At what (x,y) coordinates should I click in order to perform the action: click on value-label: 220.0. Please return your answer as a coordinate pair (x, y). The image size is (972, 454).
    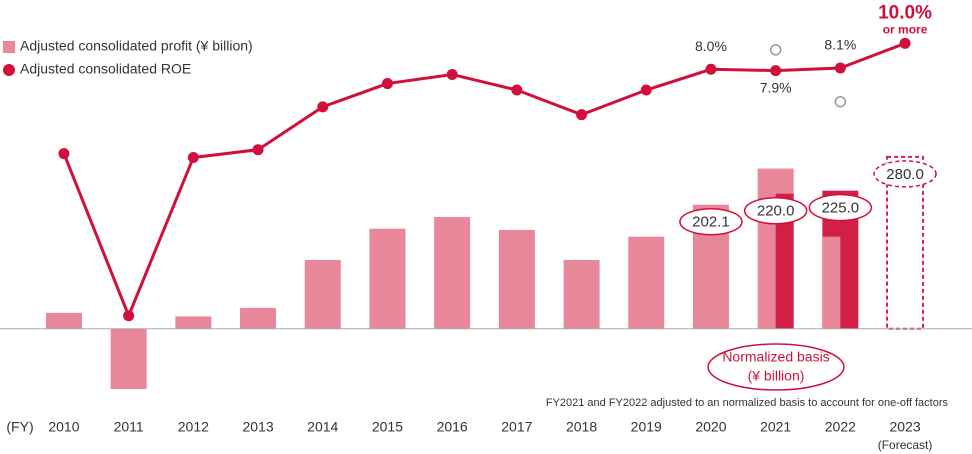
    Looking at the image, I should click on (776, 211).